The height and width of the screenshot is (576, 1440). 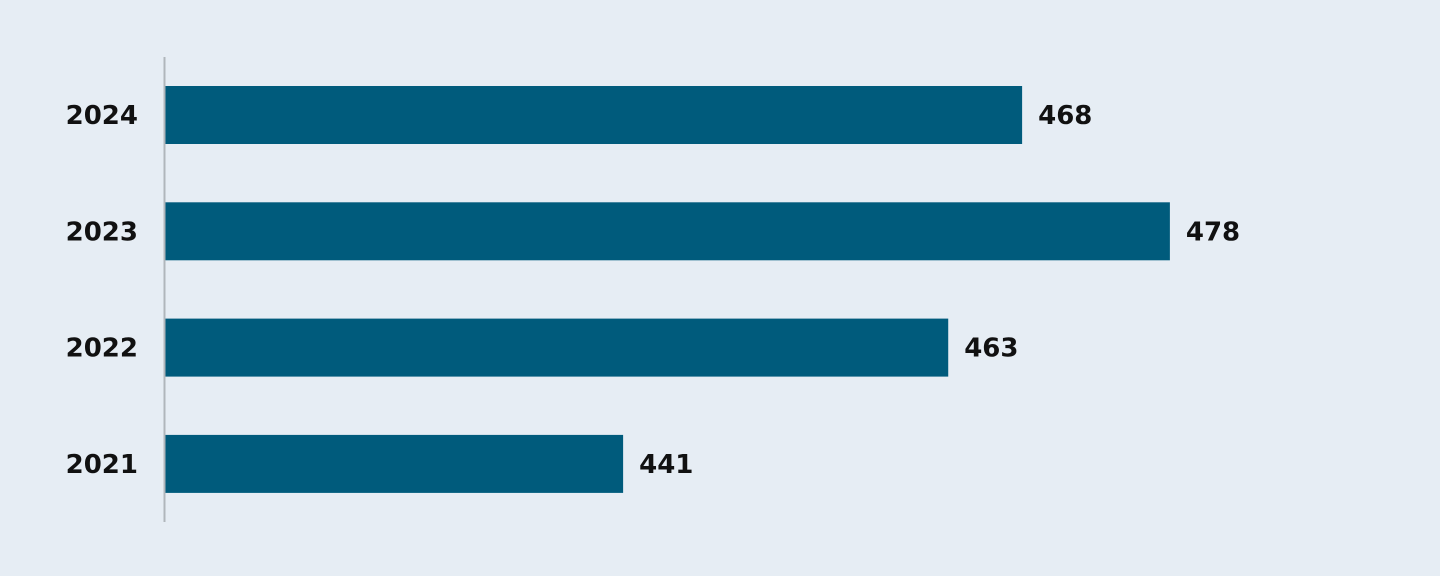 What do you see at coordinates (667, 231) in the screenshot?
I see `bar-2023` at bounding box center [667, 231].